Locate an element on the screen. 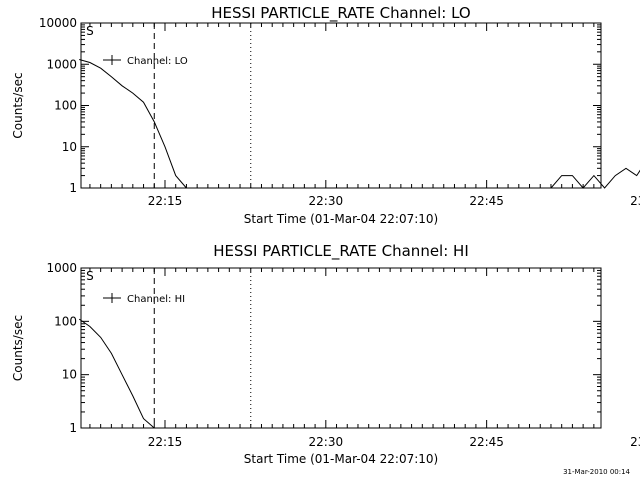 The width and height of the screenshot is (640, 480). chart-title: HESSI PARTICLE_RATE Channel: HI is located at coordinates (341, 251).